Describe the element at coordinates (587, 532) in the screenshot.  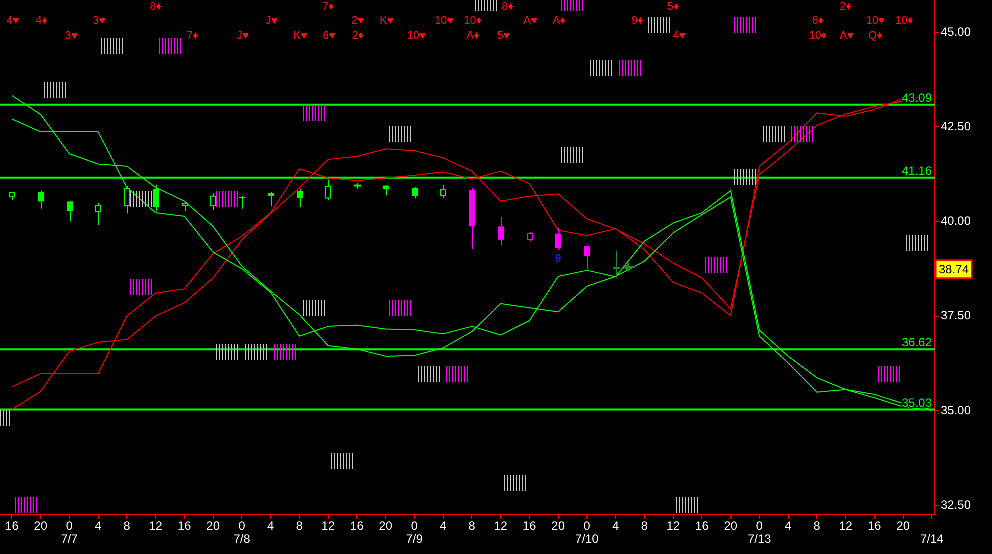
I see `x-tick-label: 0 7/10` at that location.